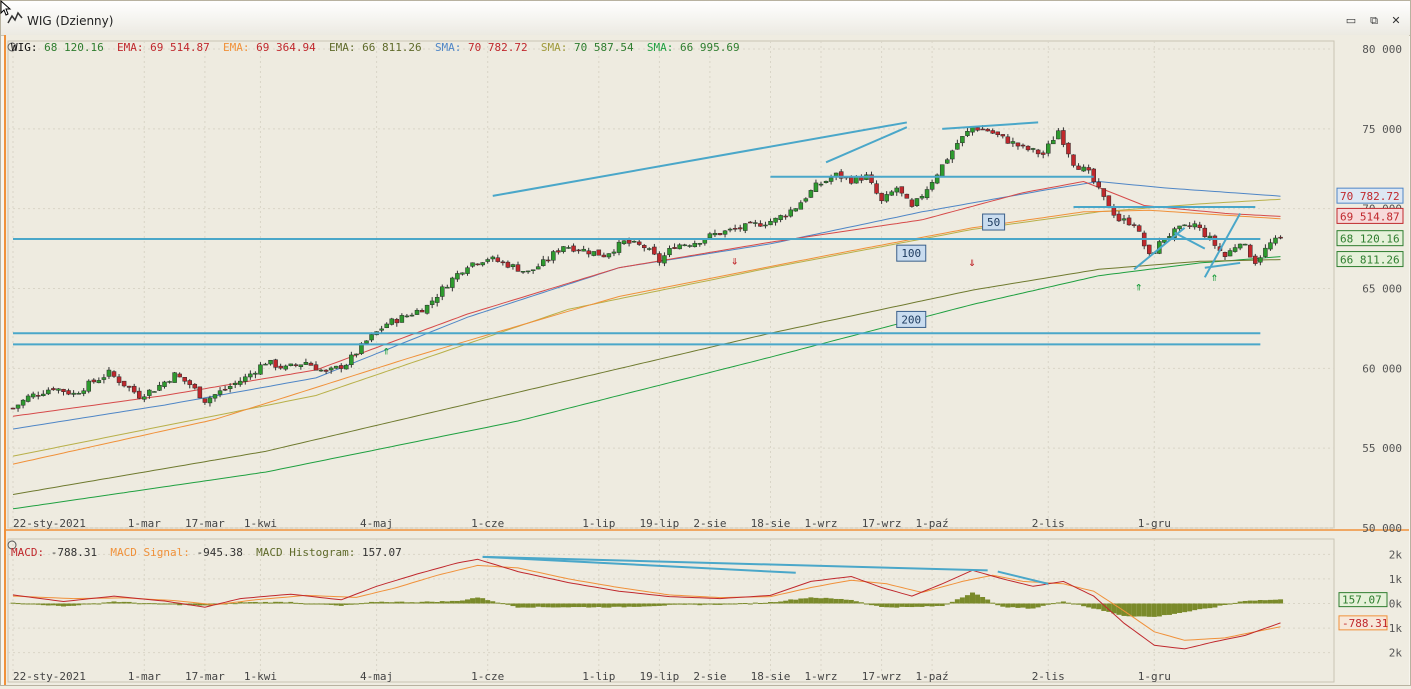 The image size is (1411, 689). Describe the element at coordinates (49, 676) in the screenshot. I see `x-tick-label: 22-sty-2021` at that location.